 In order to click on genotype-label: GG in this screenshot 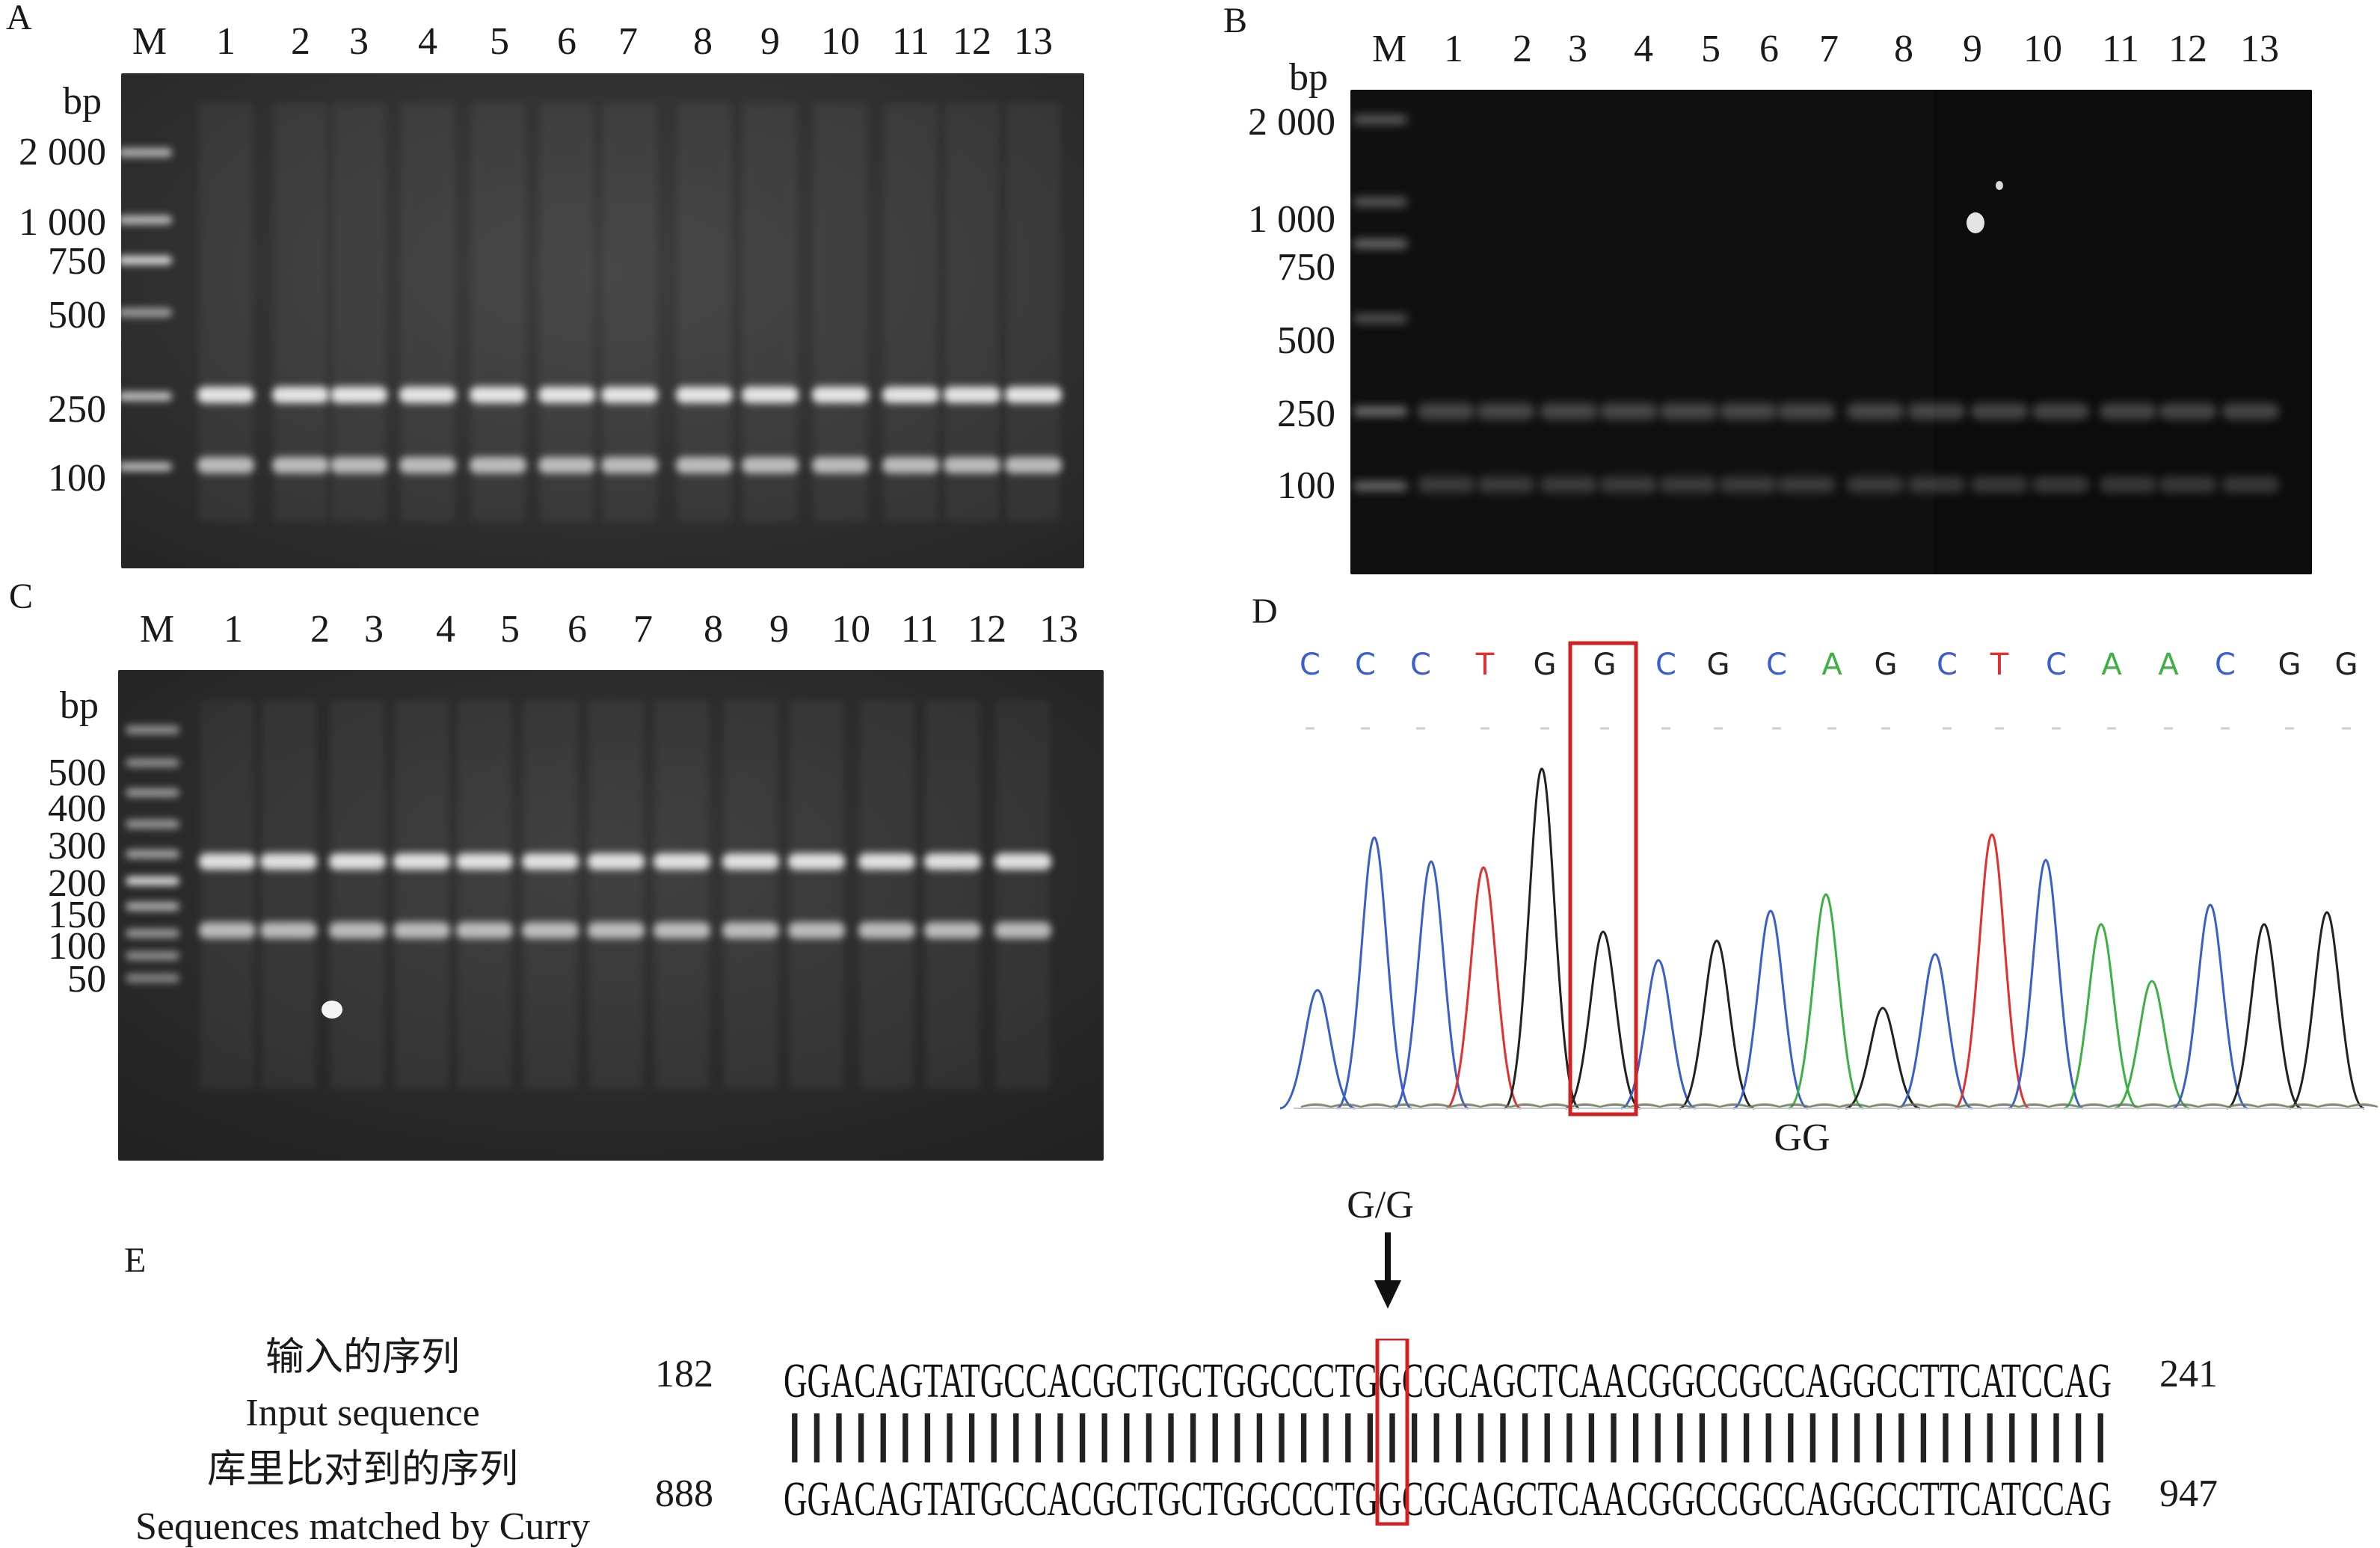, I will do `click(1802, 1138)`.